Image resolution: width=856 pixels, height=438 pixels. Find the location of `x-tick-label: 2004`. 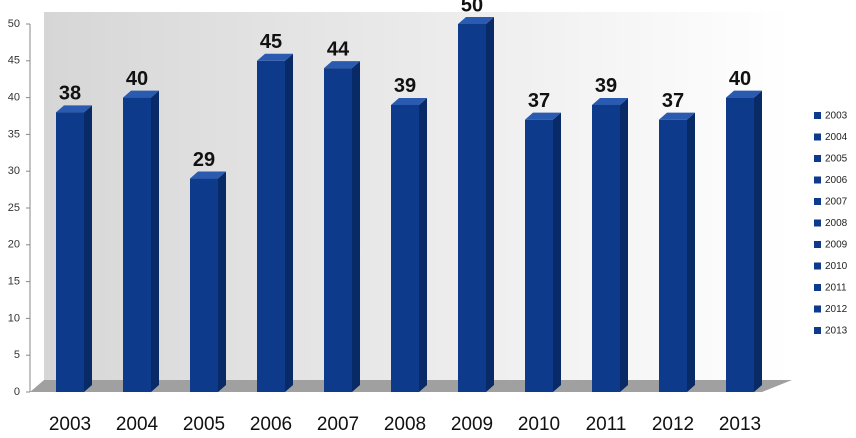

x-tick-label: 2004 is located at coordinates (137, 424).